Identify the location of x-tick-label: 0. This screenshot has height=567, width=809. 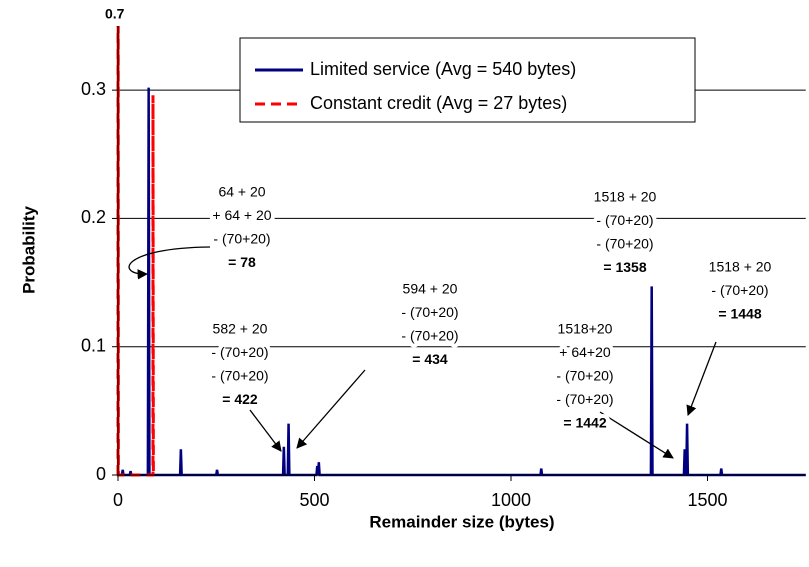
(118, 500).